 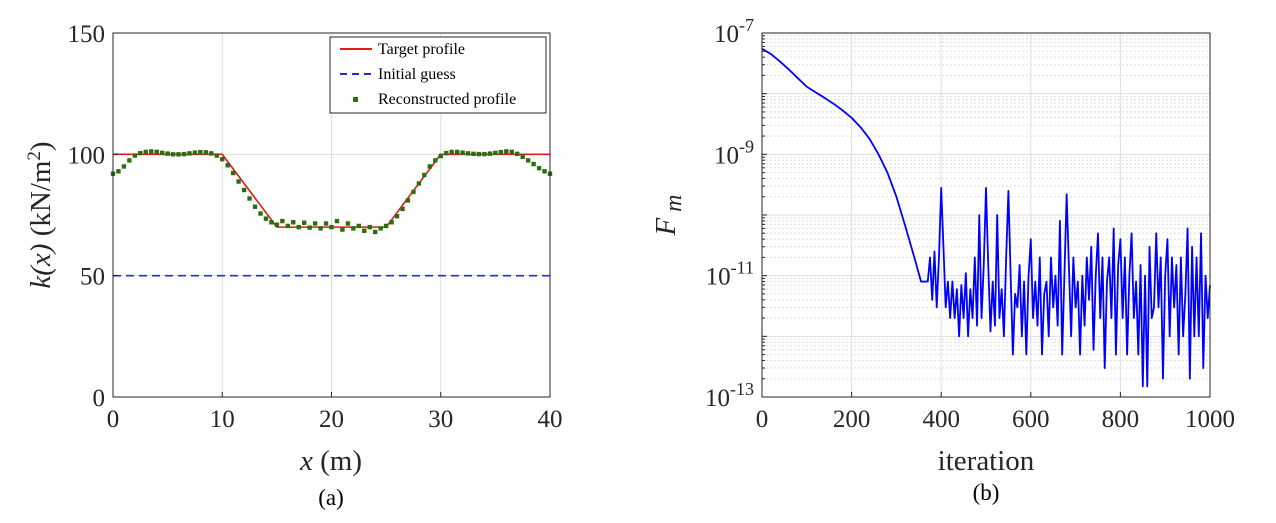 What do you see at coordinates (550, 419) in the screenshot?
I see `panel-a-xtick-label: 40` at bounding box center [550, 419].